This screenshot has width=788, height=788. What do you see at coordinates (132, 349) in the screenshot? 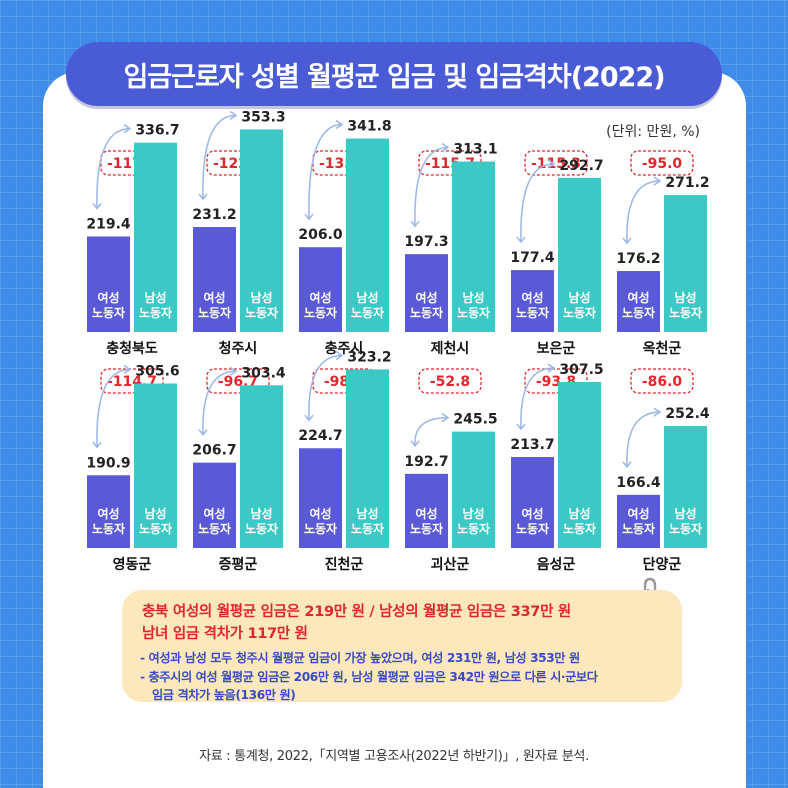
I see `region-label: 충청북도` at bounding box center [132, 349].